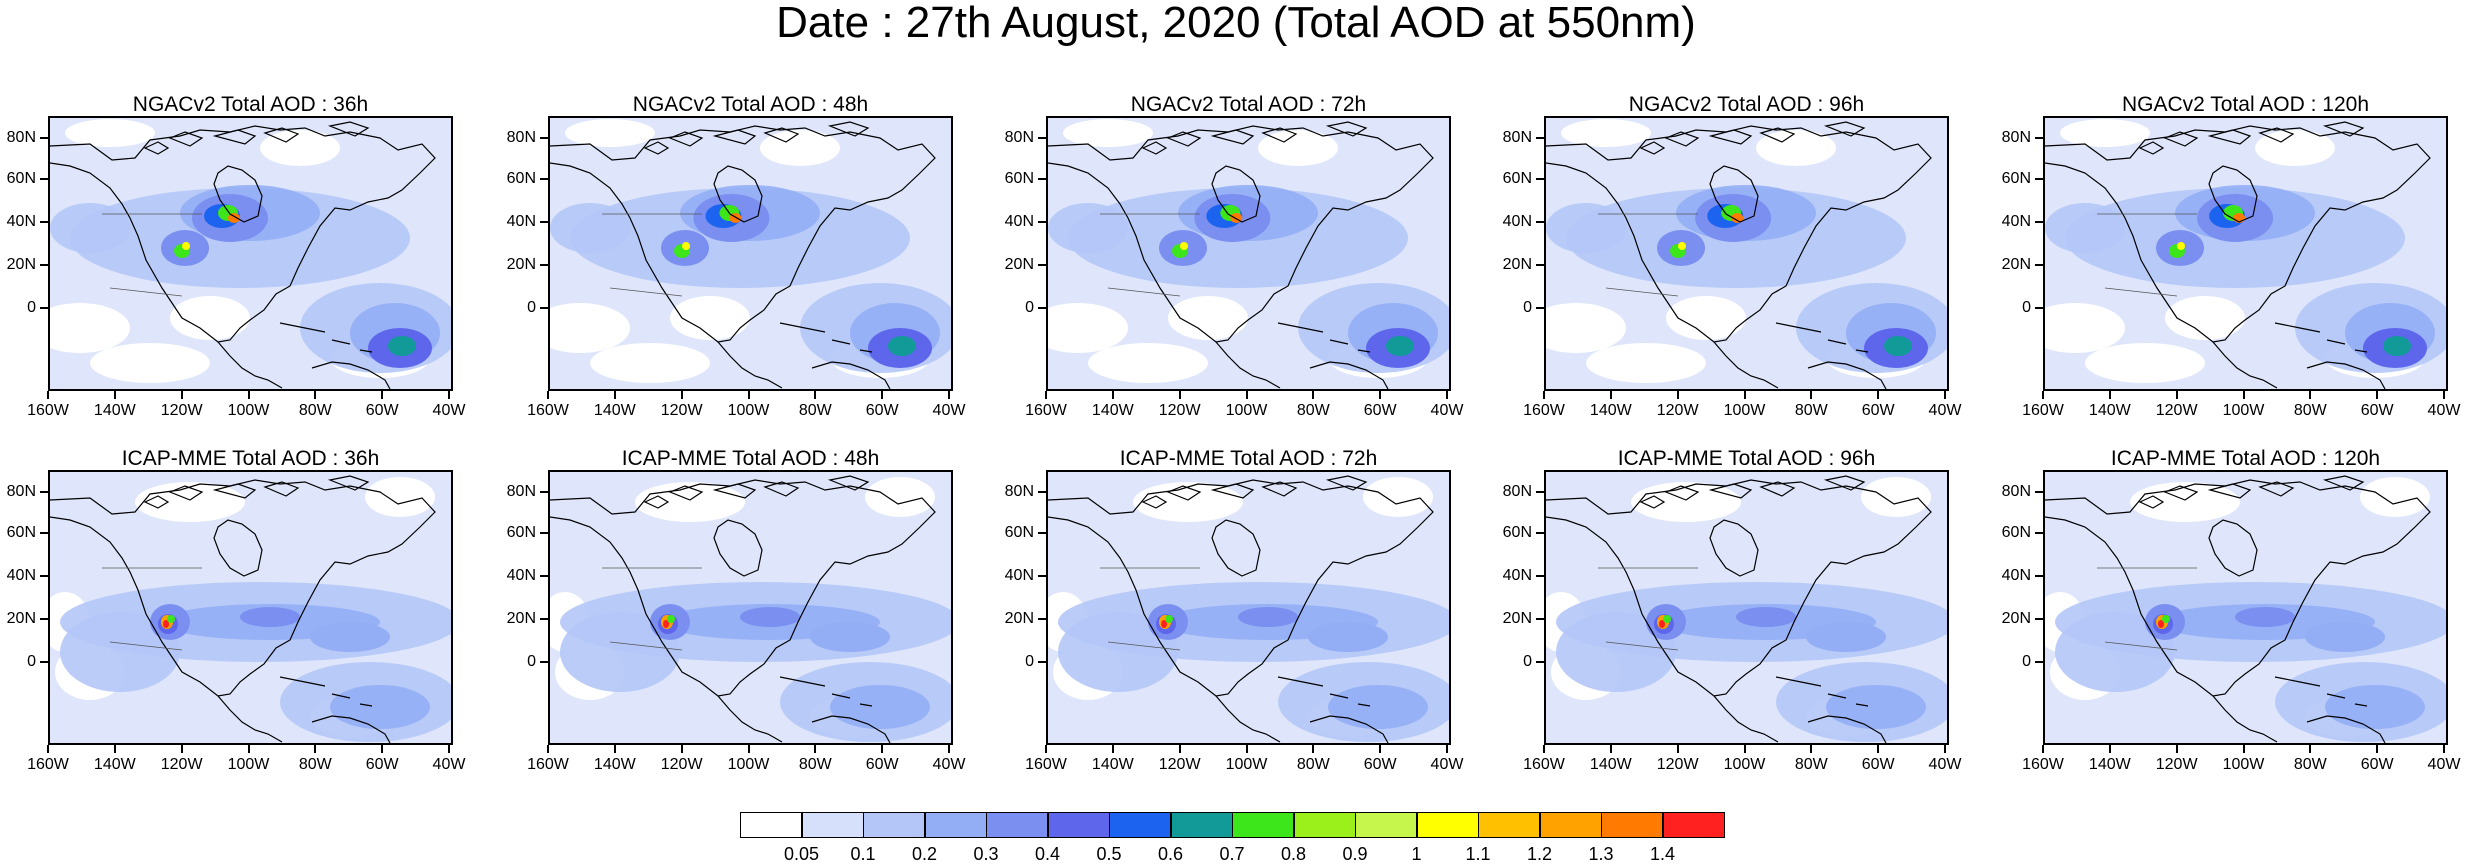 The height and width of the screenshot is (865, 2472). I want to click on panel-title: NGACv2 Total AOD : 120h, so click(2245, 104).